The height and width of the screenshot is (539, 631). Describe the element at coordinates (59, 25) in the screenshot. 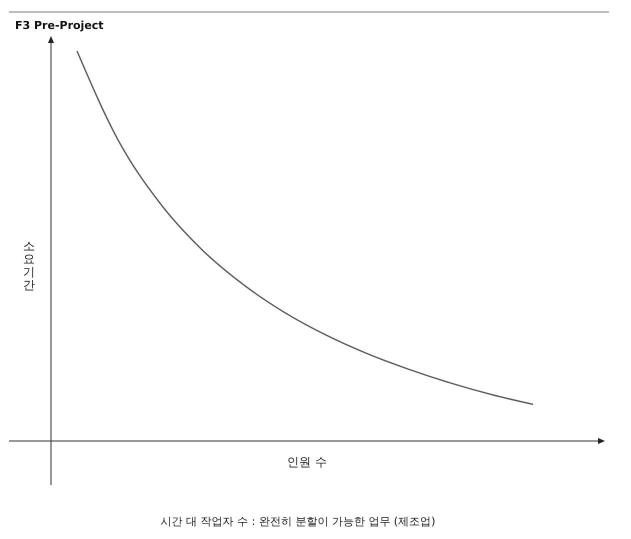

I see `chart-title: F3 Pre-Project` at that location.